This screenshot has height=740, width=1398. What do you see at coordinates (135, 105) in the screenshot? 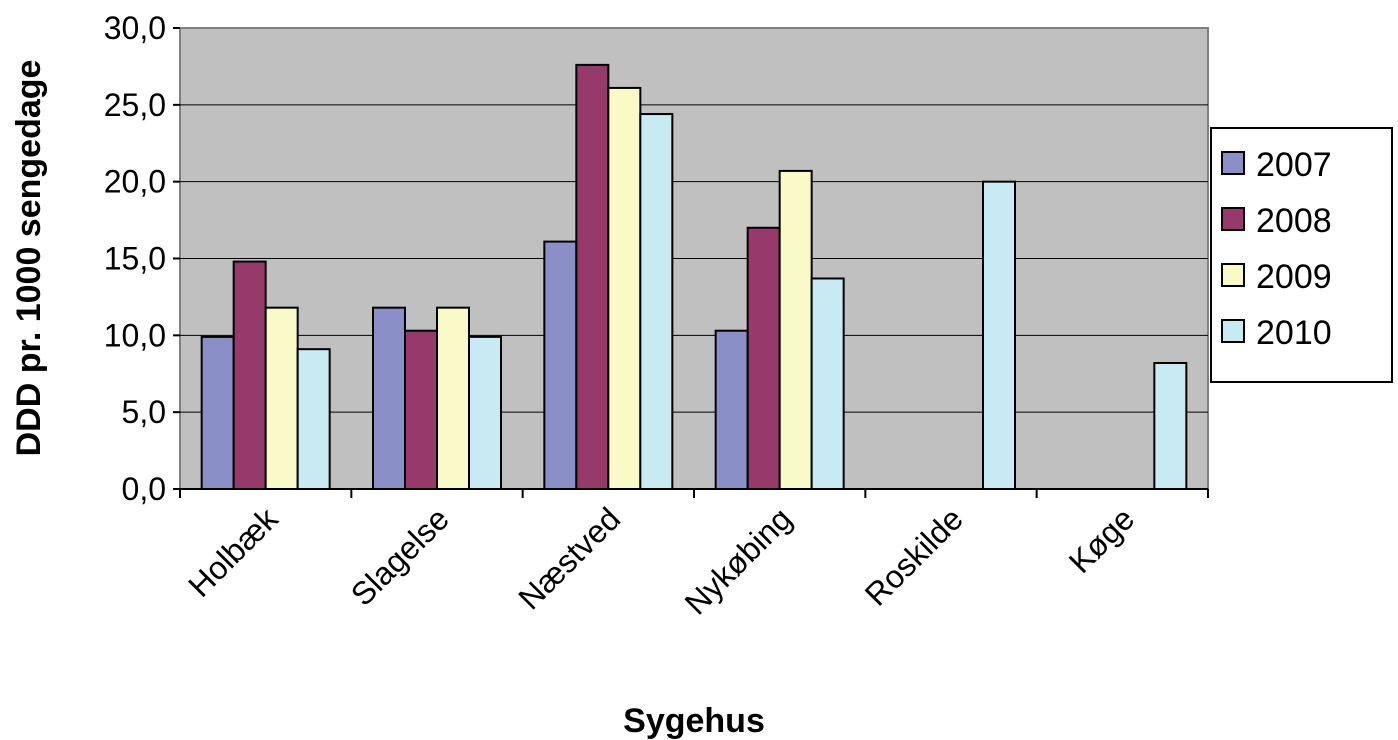
I see `y-tick-label: 25,0` at bounding box center [135, 105].